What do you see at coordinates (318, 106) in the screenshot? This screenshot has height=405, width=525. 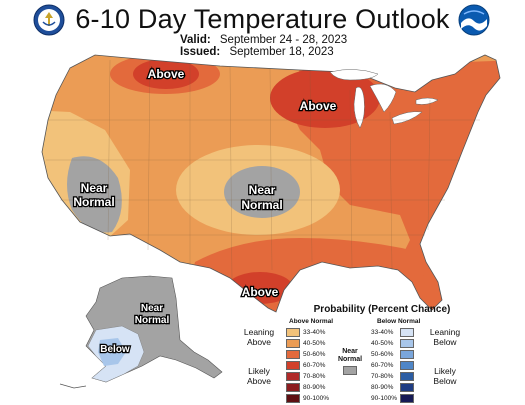 I see `label-above-great-lakes: Above` at bounding box center [318, 106].